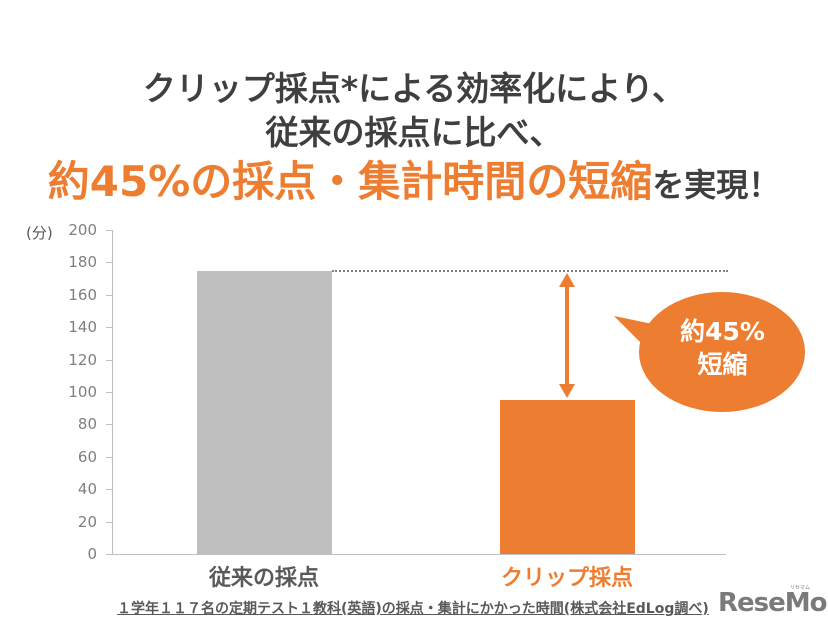  Describe the element at coordinates (722, 331) in the screenshot. I see `callout-line-1: 約45%` at that location.